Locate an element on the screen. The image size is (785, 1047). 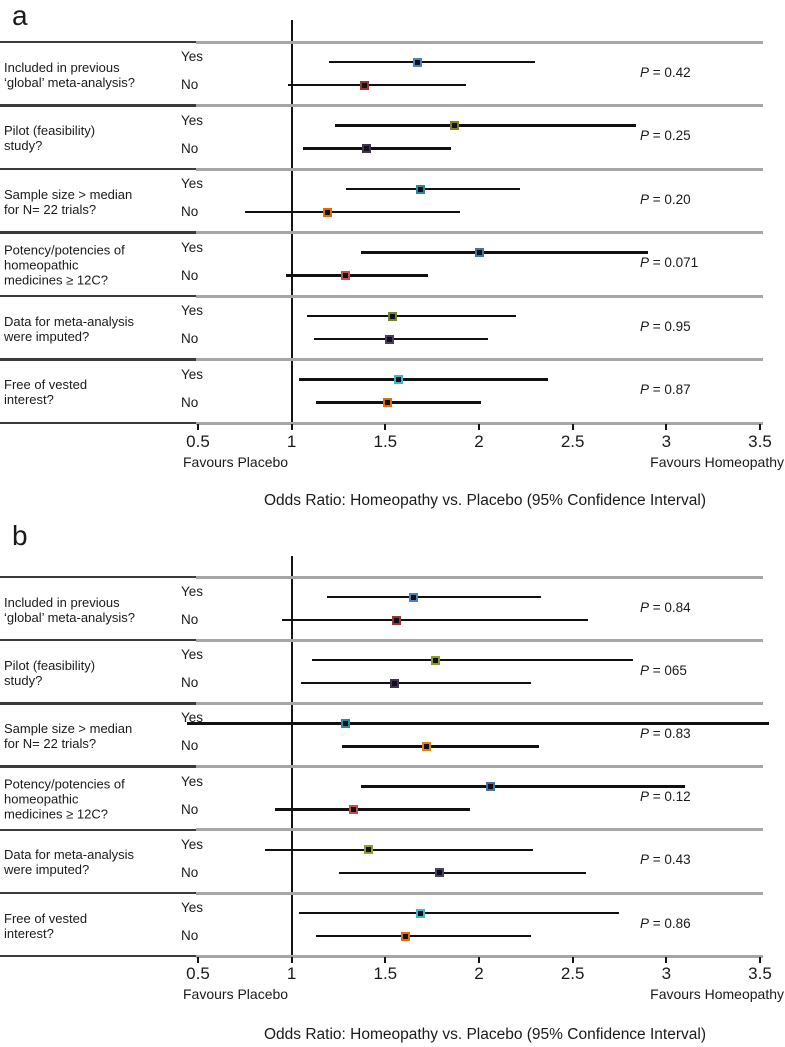
p-value: P = 0.071 is located at coordinates (669, 263).